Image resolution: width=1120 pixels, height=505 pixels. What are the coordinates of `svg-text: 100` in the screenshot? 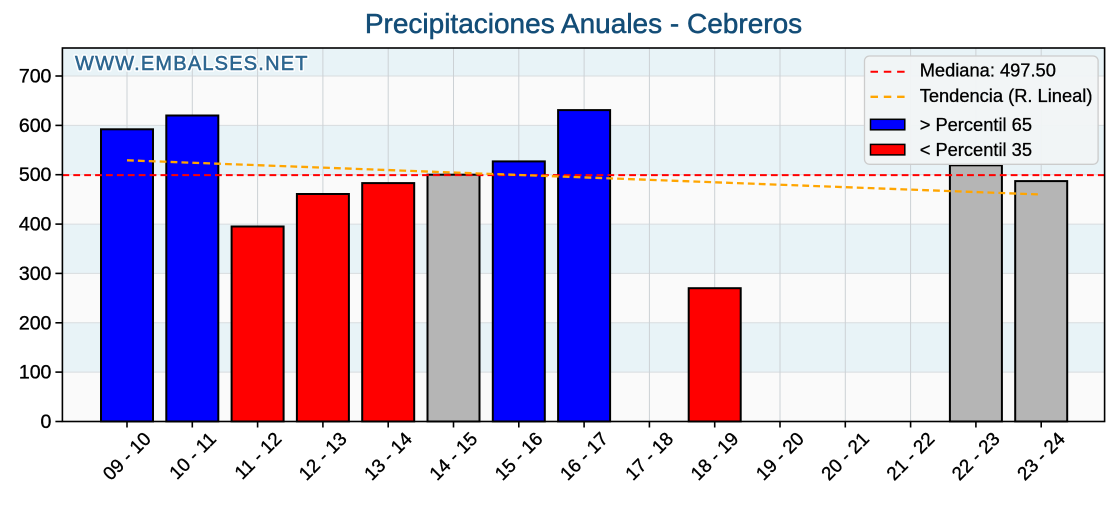 It's located at (35, 373).